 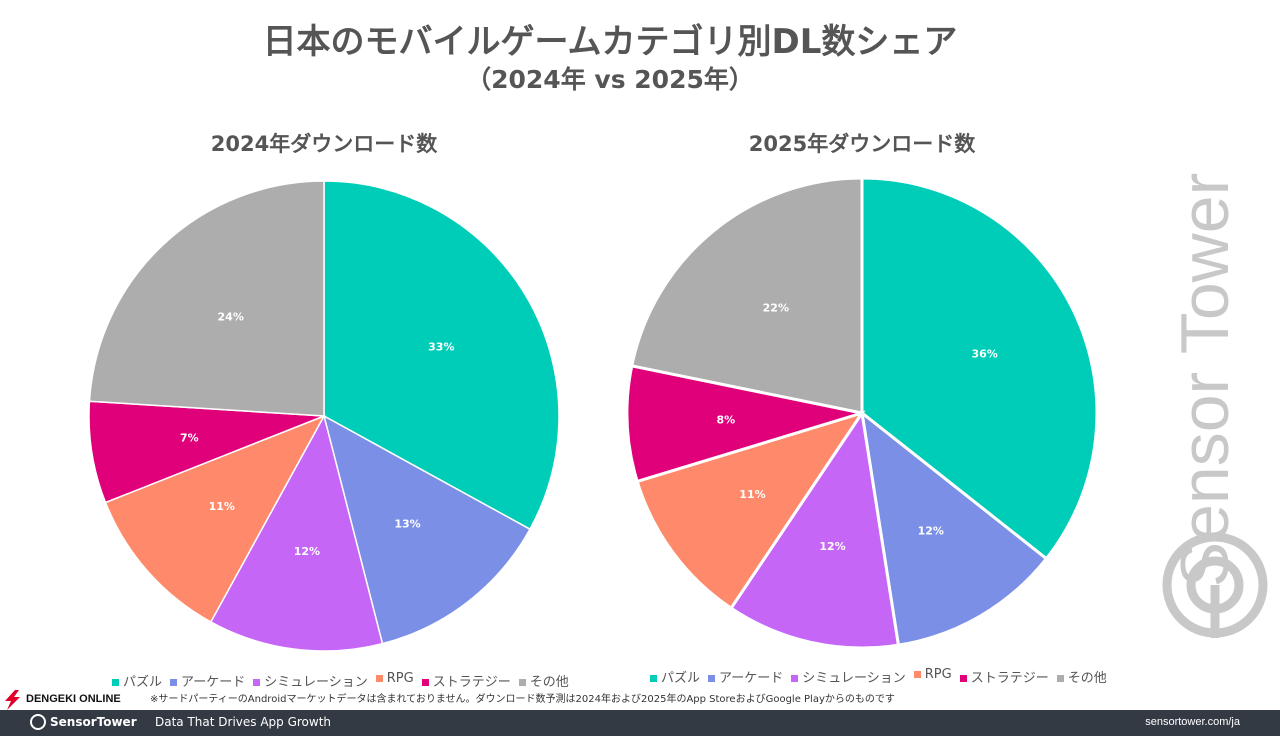 What do you see at coordinates (862, 144) in the screenshot?
I see `chart-title-2025: 2025年ダウンロード数` at bounding box center [862, 144].